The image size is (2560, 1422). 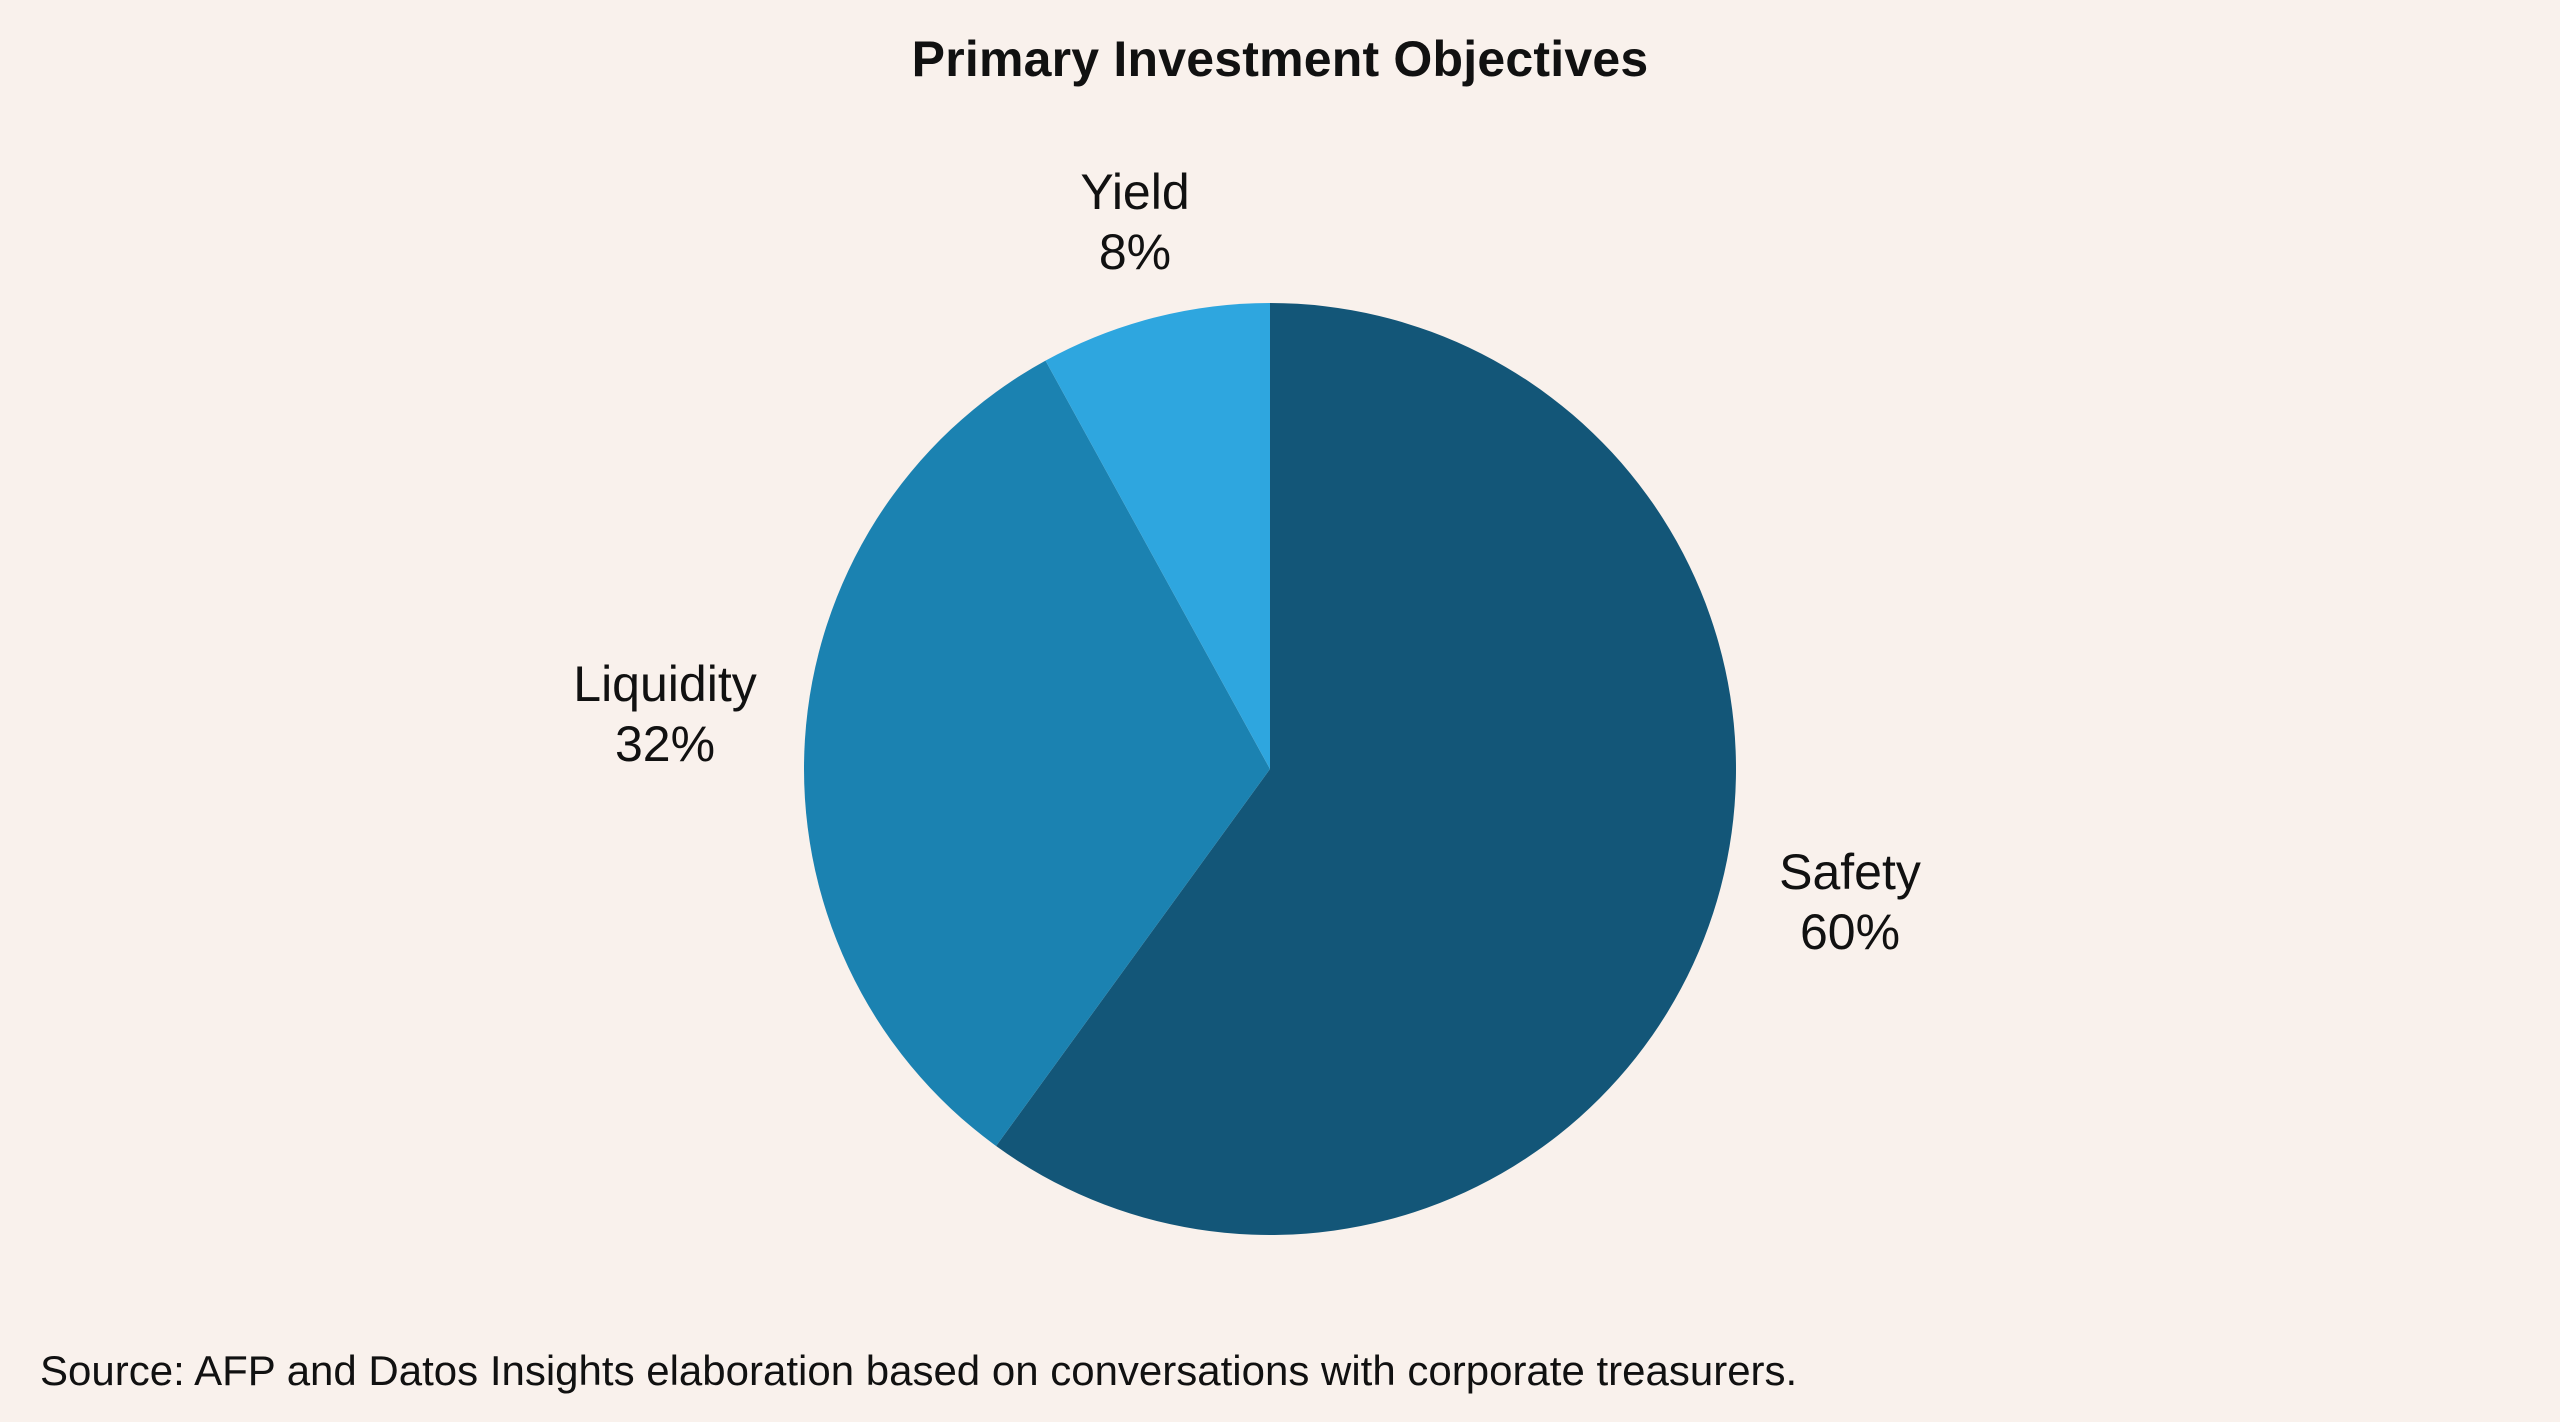 What do you see at coordinates (1135, 252) in the screenshot?
I see `slice-label-yield-value: 8%` at bounding box center [1135, 252].